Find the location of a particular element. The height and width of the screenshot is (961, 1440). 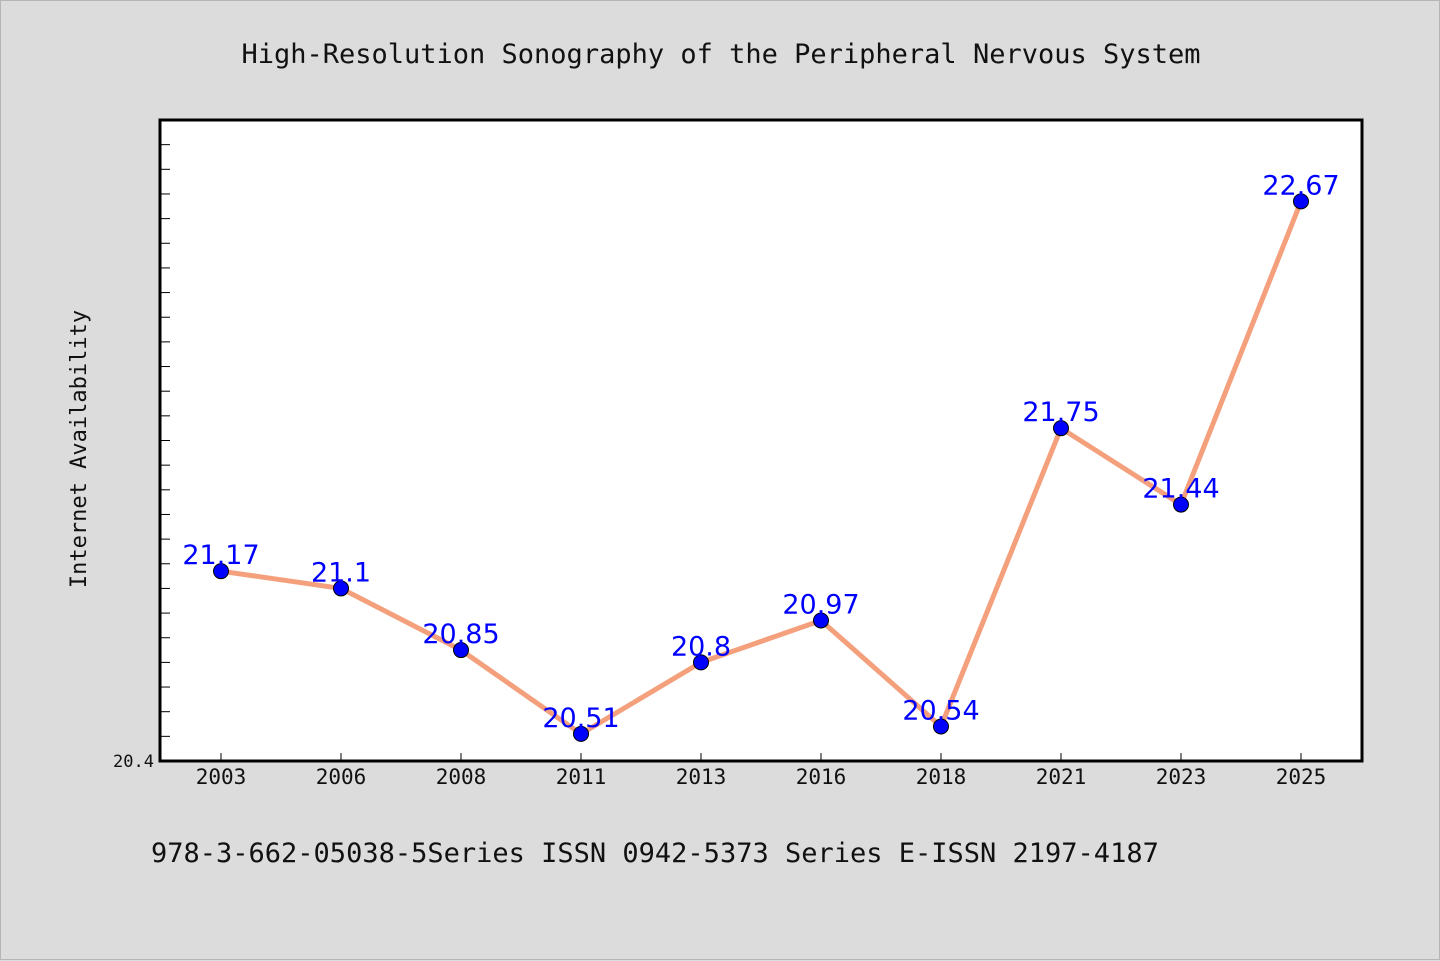

y-axis-ticks is located at coordinates (165, 440).